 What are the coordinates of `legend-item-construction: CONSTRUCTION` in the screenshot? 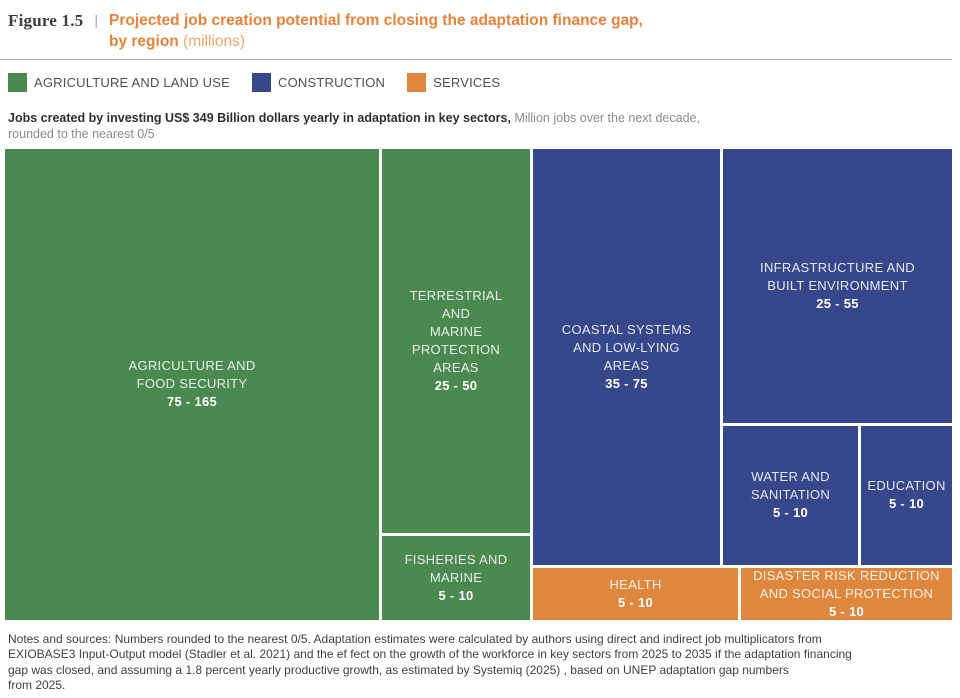 It's located at (319, 82).